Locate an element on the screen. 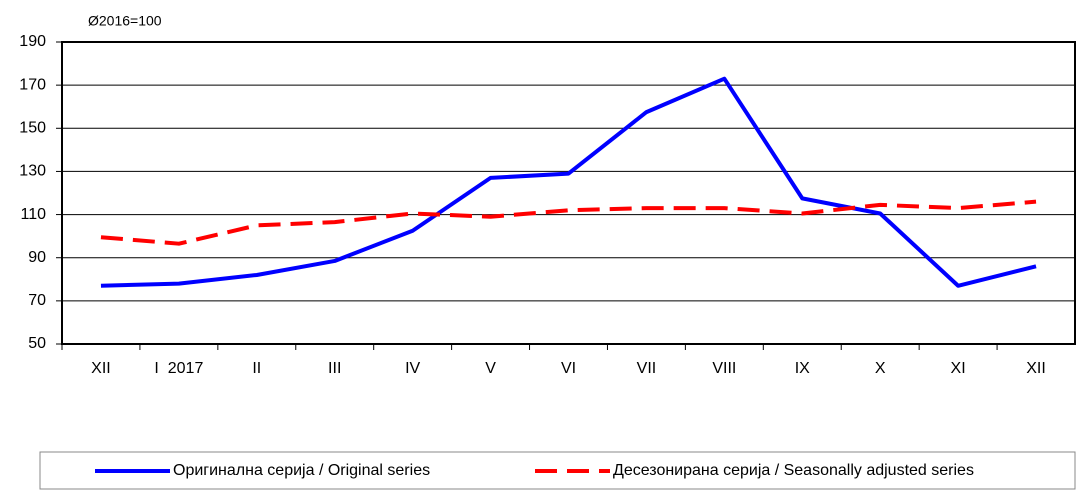 The width and height of the screenshot is (1076, 490). y-tick-label: 190 is located at coordinates (32, 41).